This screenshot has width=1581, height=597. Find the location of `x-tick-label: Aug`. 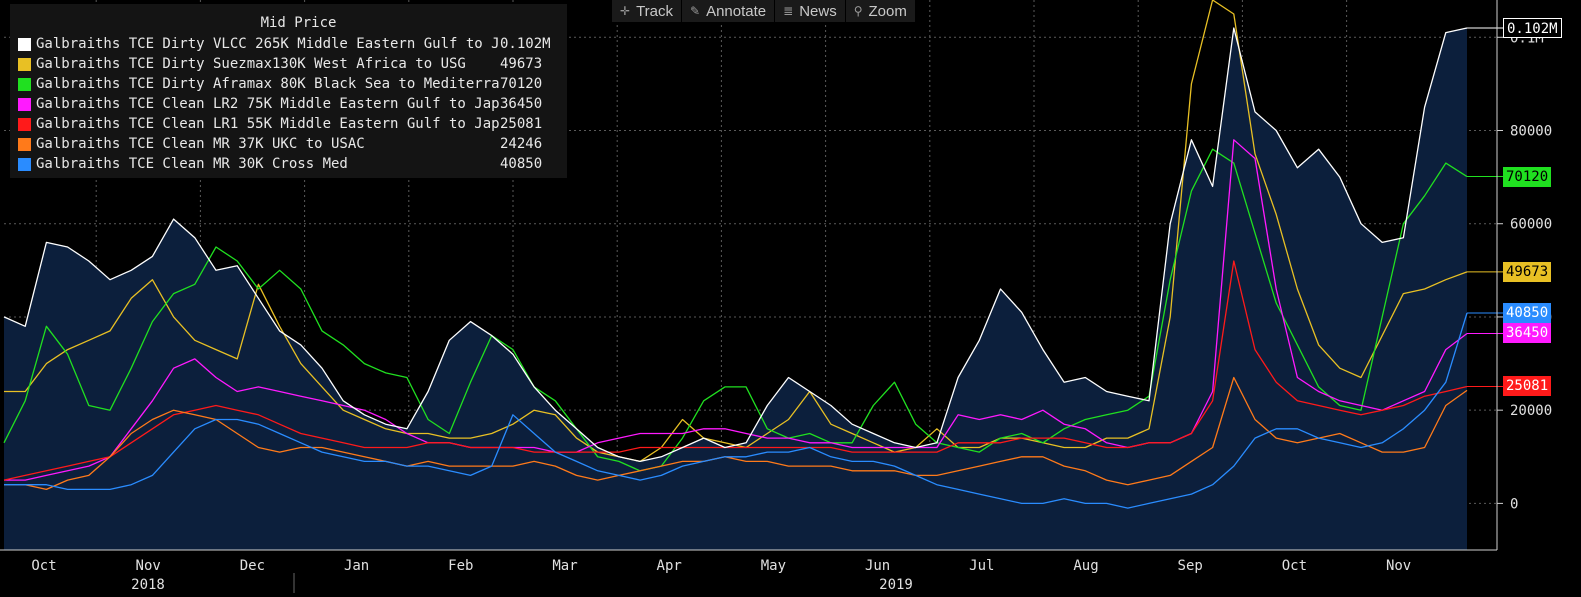

x-tick-label: Aug is located at coordinates (1085, 566).